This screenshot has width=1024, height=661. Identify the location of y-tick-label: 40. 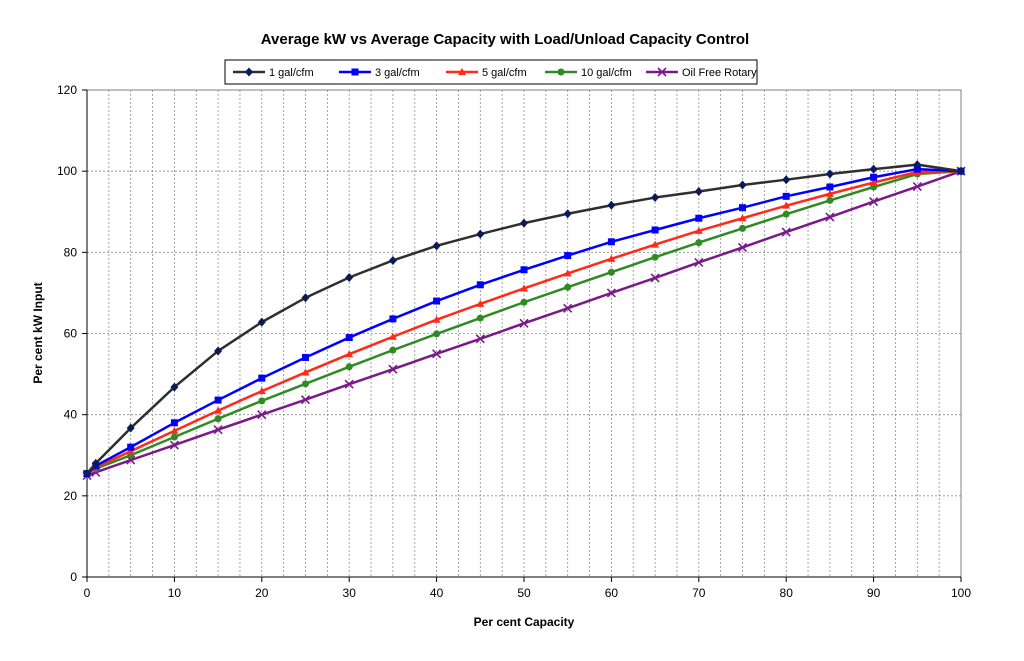
(71, 415).